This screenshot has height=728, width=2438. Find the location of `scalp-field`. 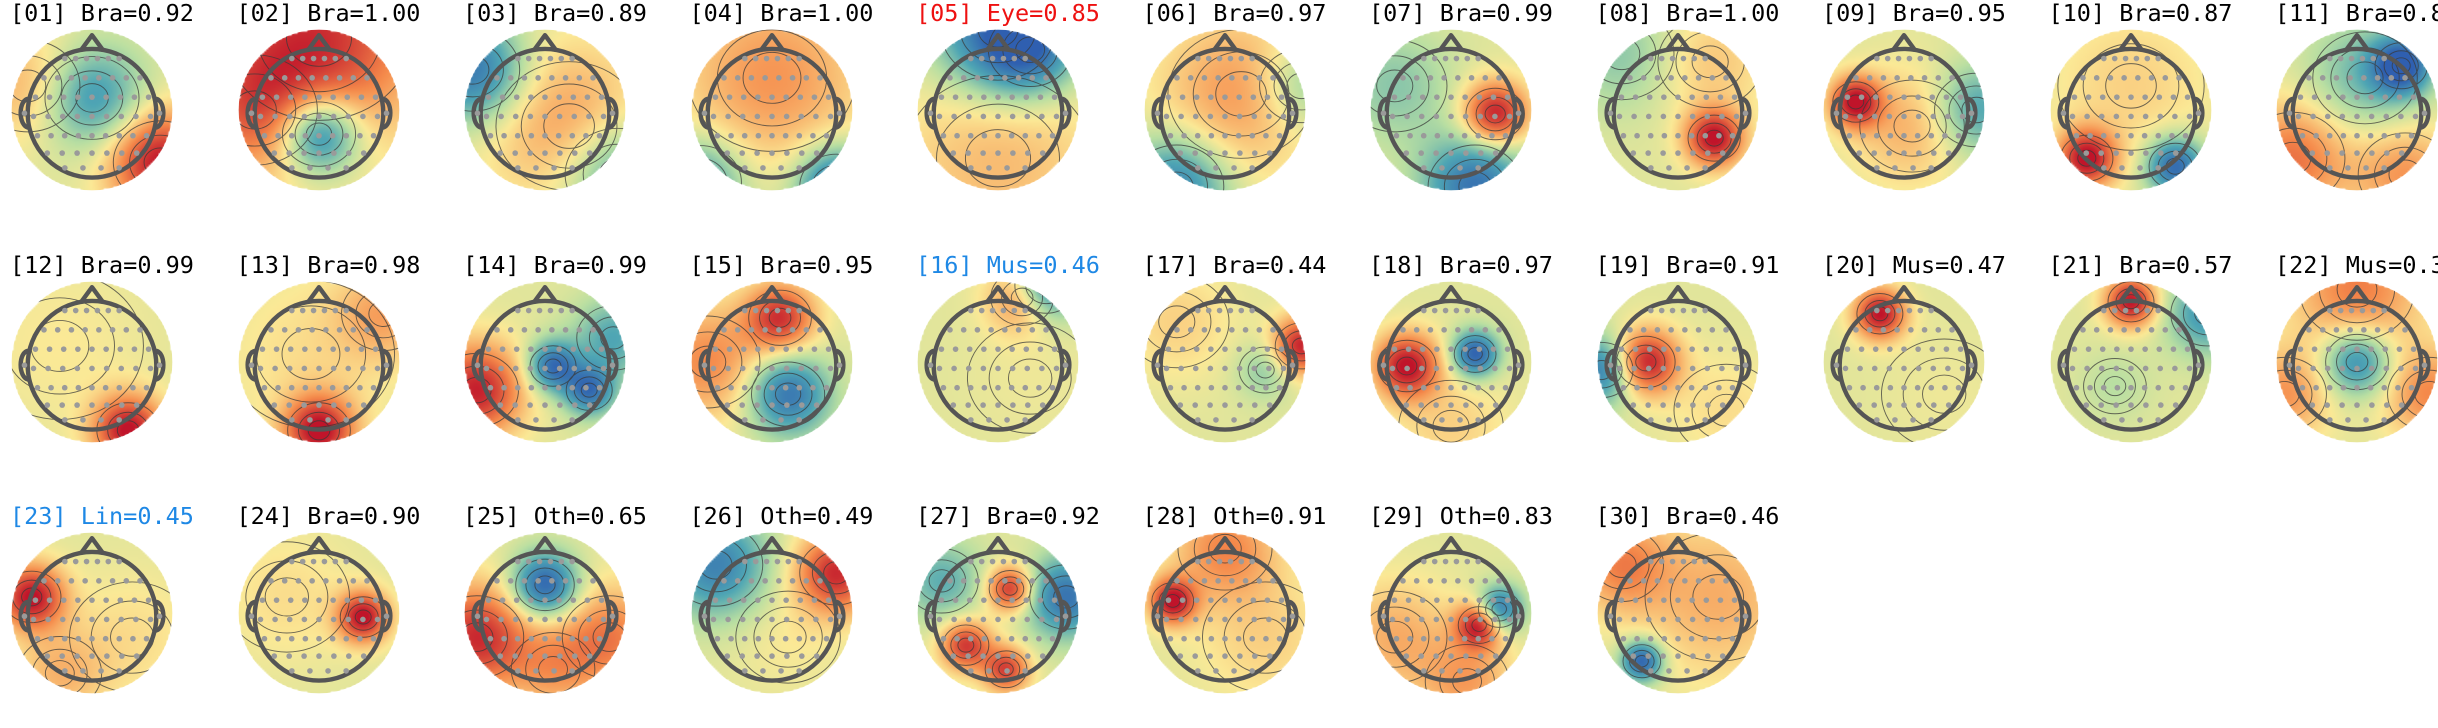

scalp-field is located at coordinates (998, 110).